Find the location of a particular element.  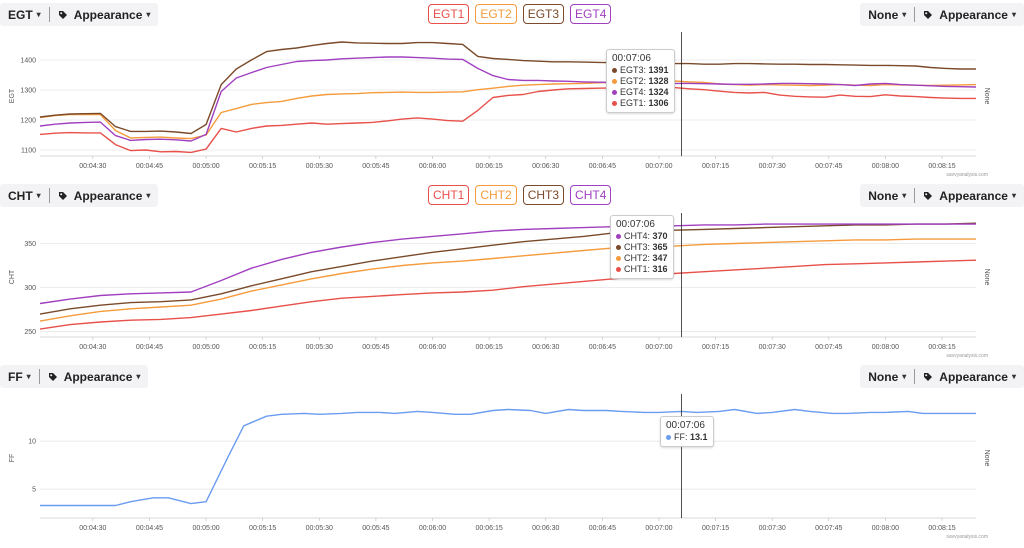

series-toggle-egt2: EGT2 is located at coordinates (496, 14).